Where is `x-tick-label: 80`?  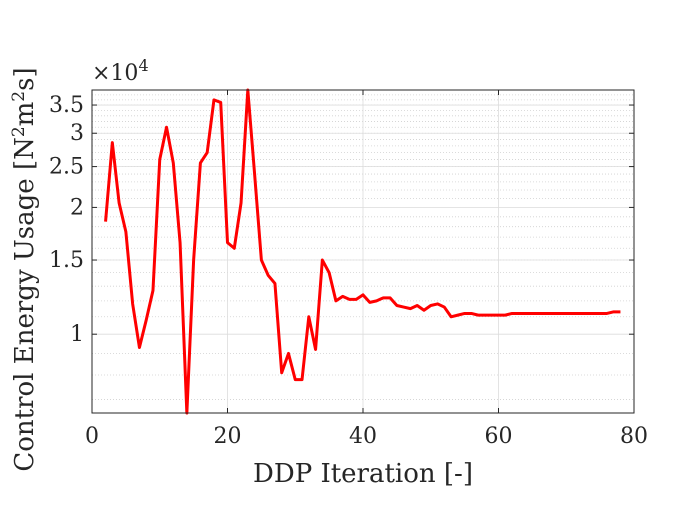 x-tick-label: 80 is located at coordinates (634, 436).